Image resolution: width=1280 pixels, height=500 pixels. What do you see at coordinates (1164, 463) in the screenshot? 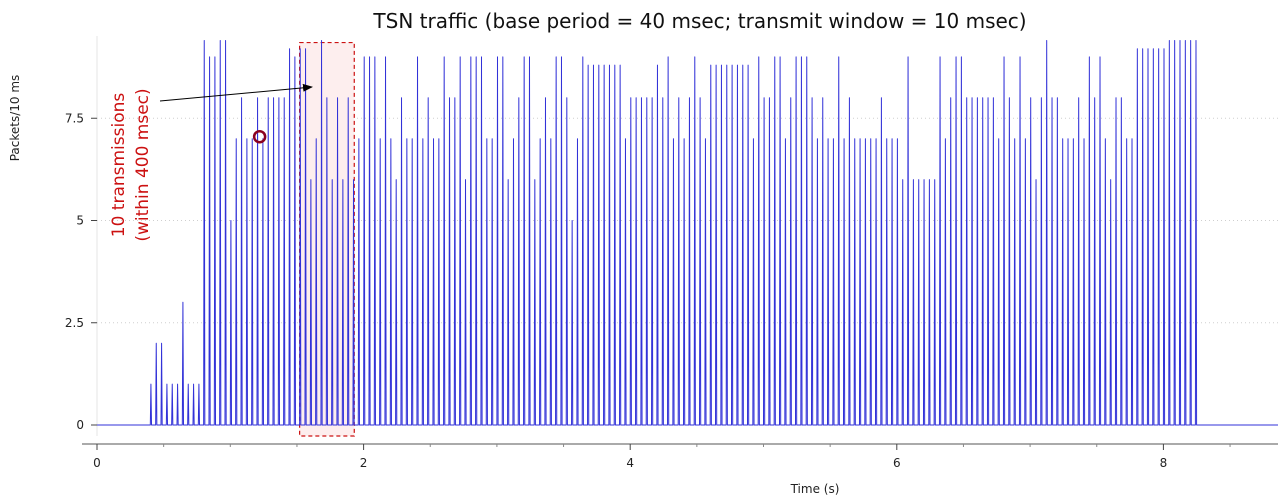
I see `x-tick-label: 8` at bounding box center [1164, 463].